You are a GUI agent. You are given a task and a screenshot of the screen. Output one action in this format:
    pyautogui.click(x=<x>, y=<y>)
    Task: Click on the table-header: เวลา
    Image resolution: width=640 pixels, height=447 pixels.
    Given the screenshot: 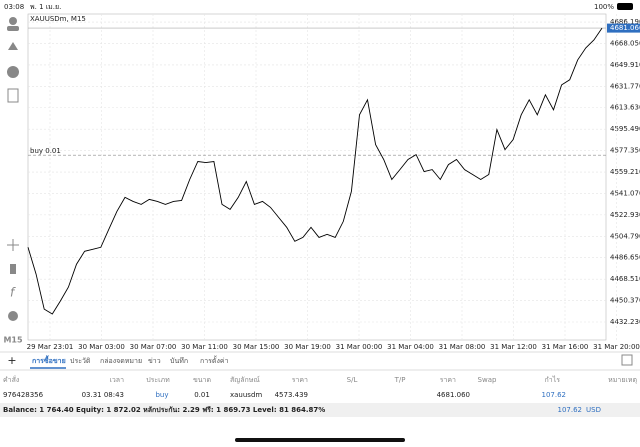 What is the action you would take?
    pyautogui.click(x=116, y=380)
    